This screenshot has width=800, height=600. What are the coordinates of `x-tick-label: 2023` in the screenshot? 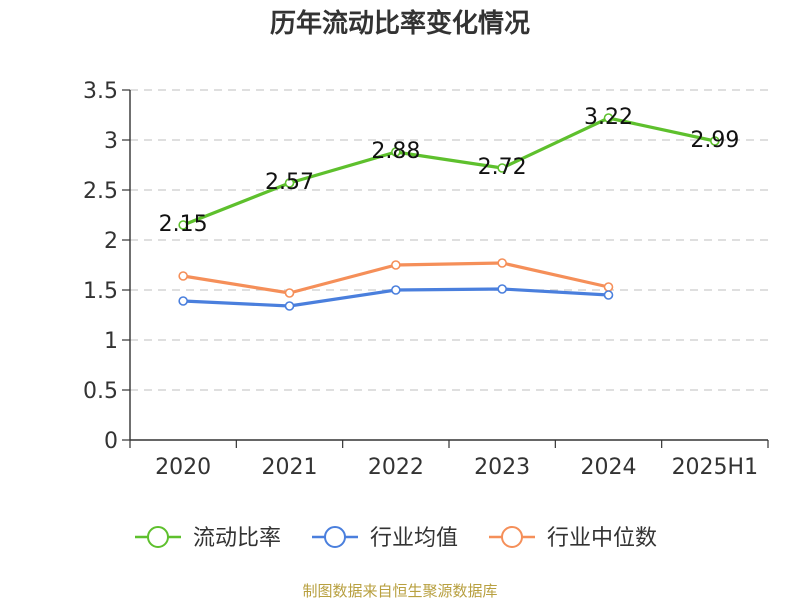 It's located at (502, 467).